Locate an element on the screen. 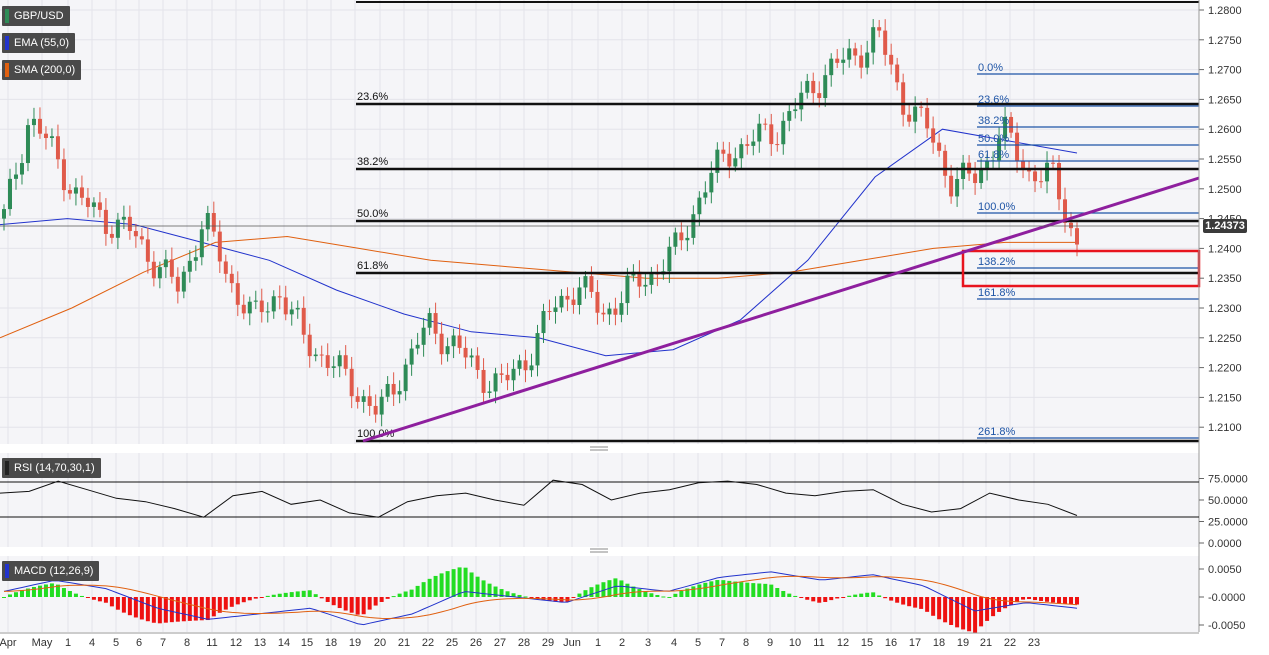 Image resolution: width=1269 pixels, height=655 pixels. date-tick-label: 4 is located at coordinates (674, 643).